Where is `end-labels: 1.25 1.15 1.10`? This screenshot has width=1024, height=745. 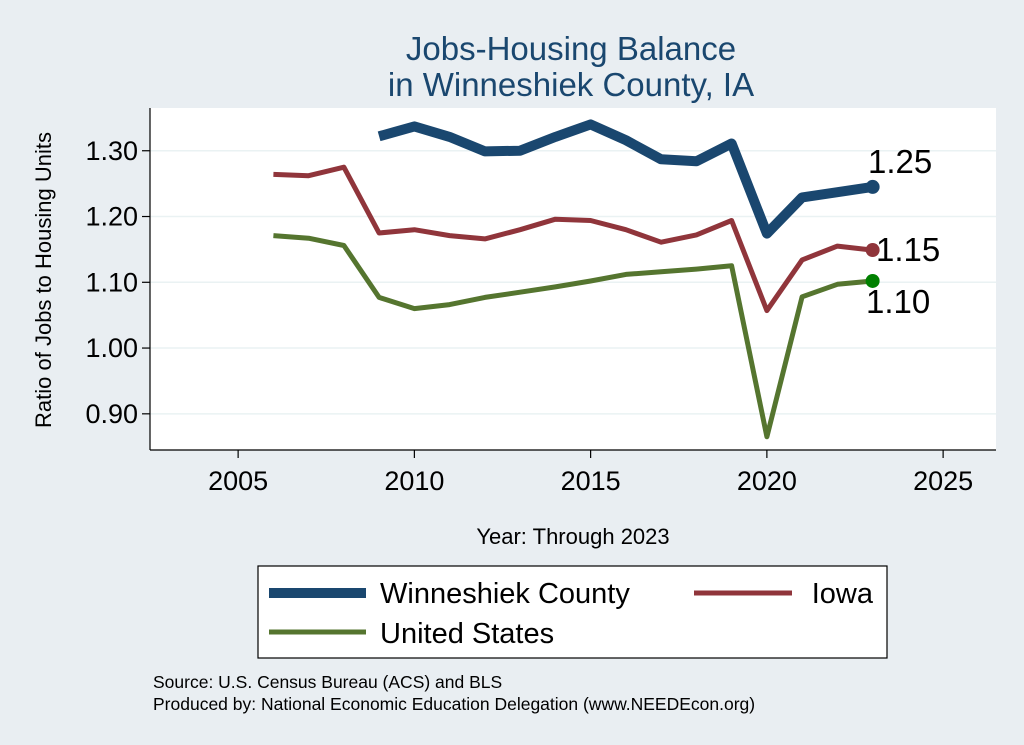
end-labels: 1.25 1.15 1.10 is located at coordinates (903, 231).